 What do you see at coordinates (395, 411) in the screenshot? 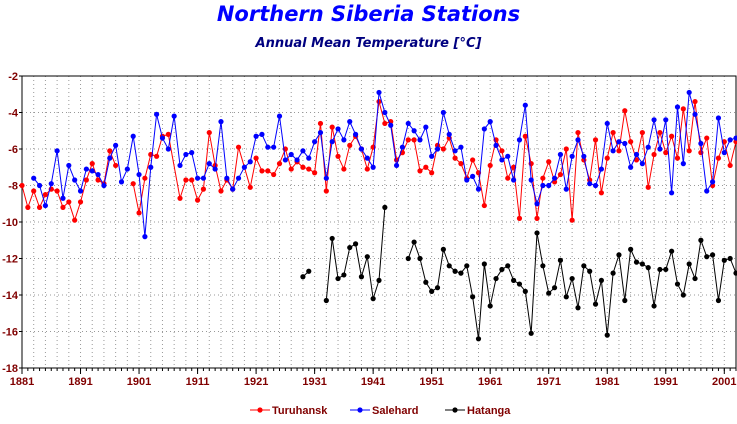
I see `legend-label: Salehard` at bounding box center [395, 411].